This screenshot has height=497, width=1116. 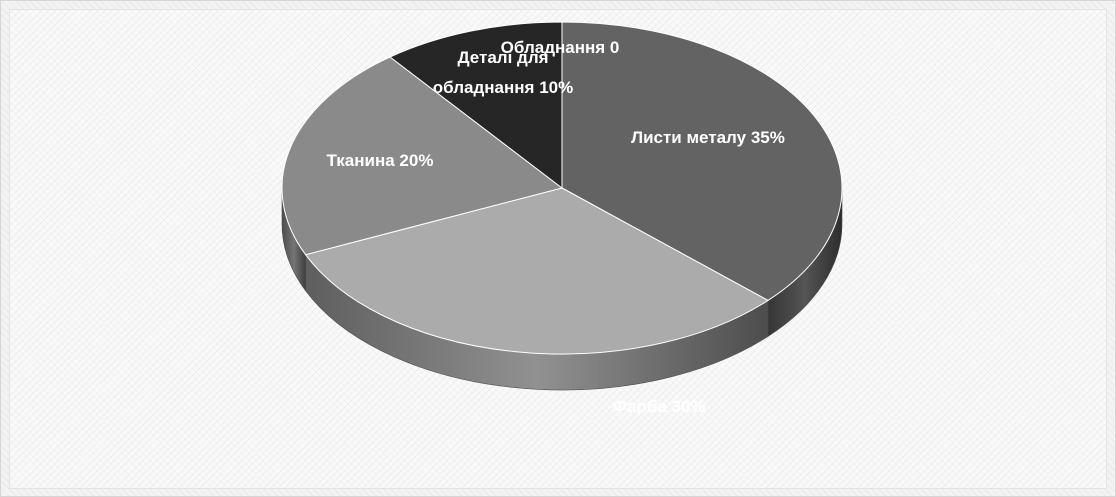 What do you see at coordinates (503, 72) in the screenshot?
I see `slice-label: Деталі для обладнання 10%` at bounding box center [503, 72].